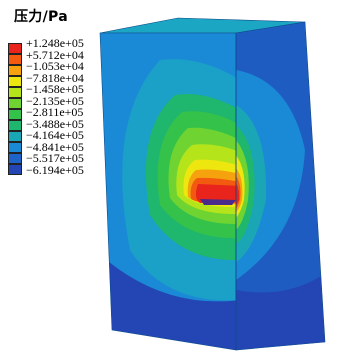 Image resolution: width=351 pixels, height=360 pixels. Describe the element at coordinates (55, 112) in the screenshot. I see `legend-label: −2.811e+05` at that location.